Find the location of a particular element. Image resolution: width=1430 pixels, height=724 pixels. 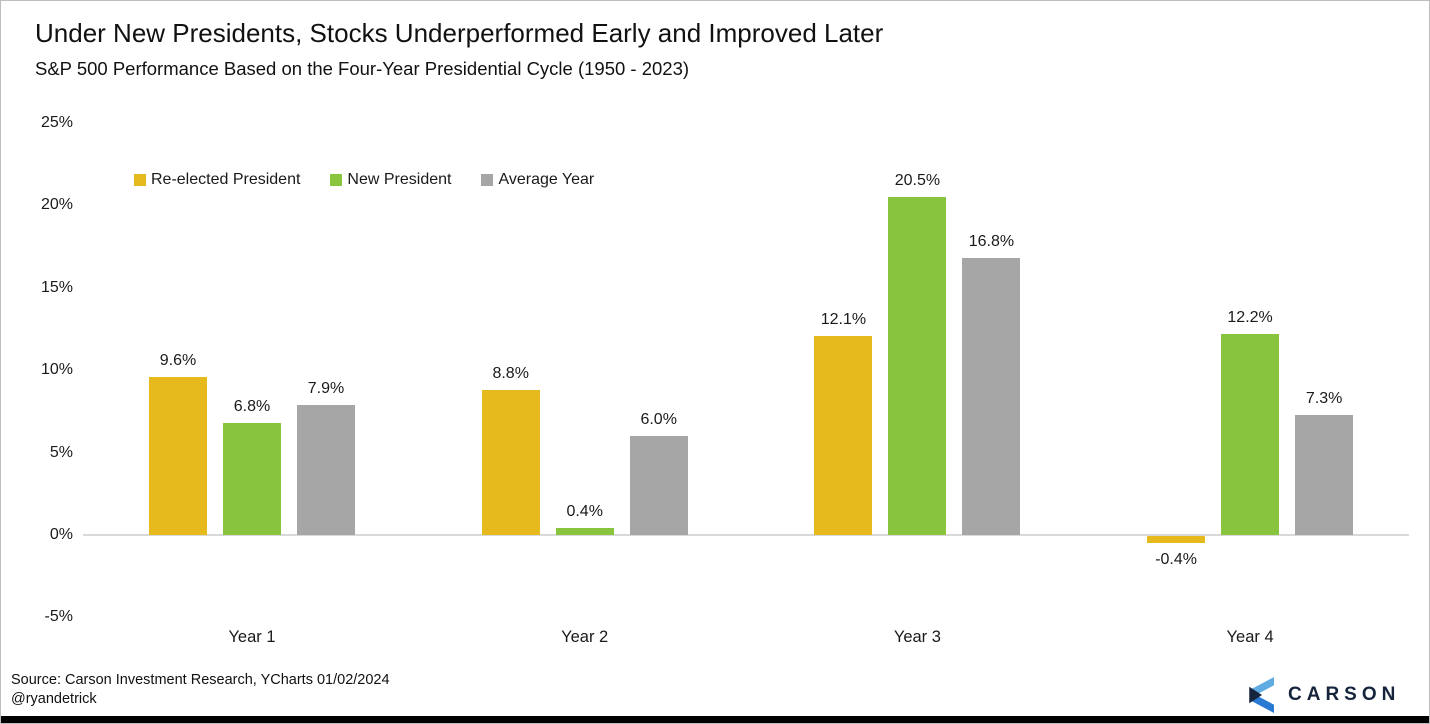

legend-swatch-reelected-icon is located at coordinates (140, 180).